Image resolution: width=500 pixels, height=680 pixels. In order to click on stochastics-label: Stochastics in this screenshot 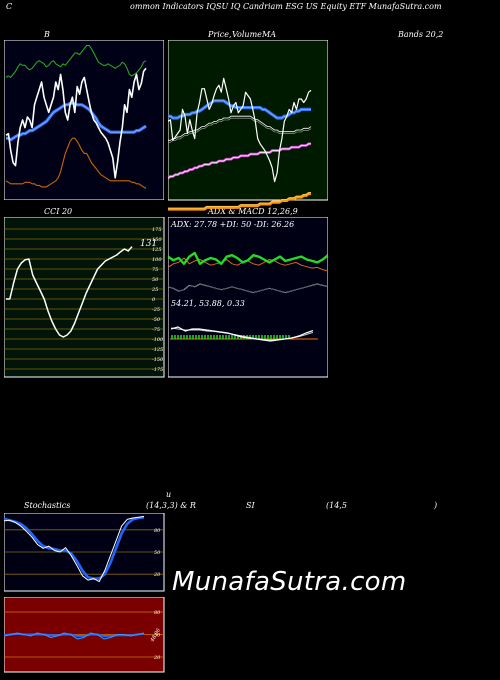, I will do `click(47, 505)`.